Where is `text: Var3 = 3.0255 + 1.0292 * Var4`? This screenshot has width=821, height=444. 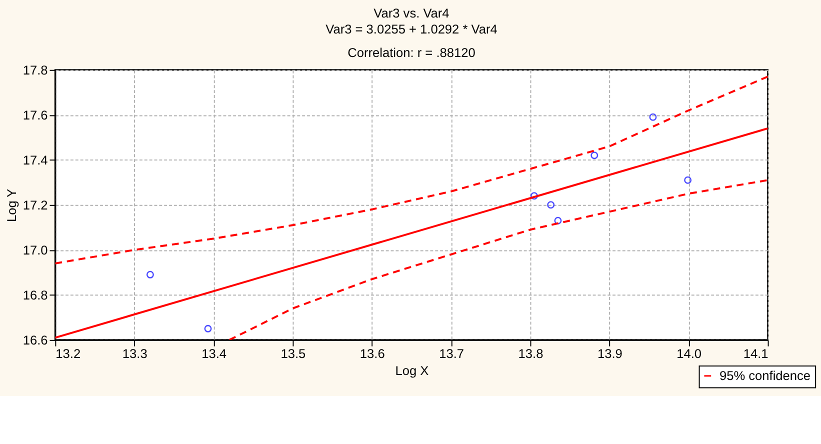 text: Var3 = 3.0255 + 1.0292 * Var4 is located at coordinates (412, 28).